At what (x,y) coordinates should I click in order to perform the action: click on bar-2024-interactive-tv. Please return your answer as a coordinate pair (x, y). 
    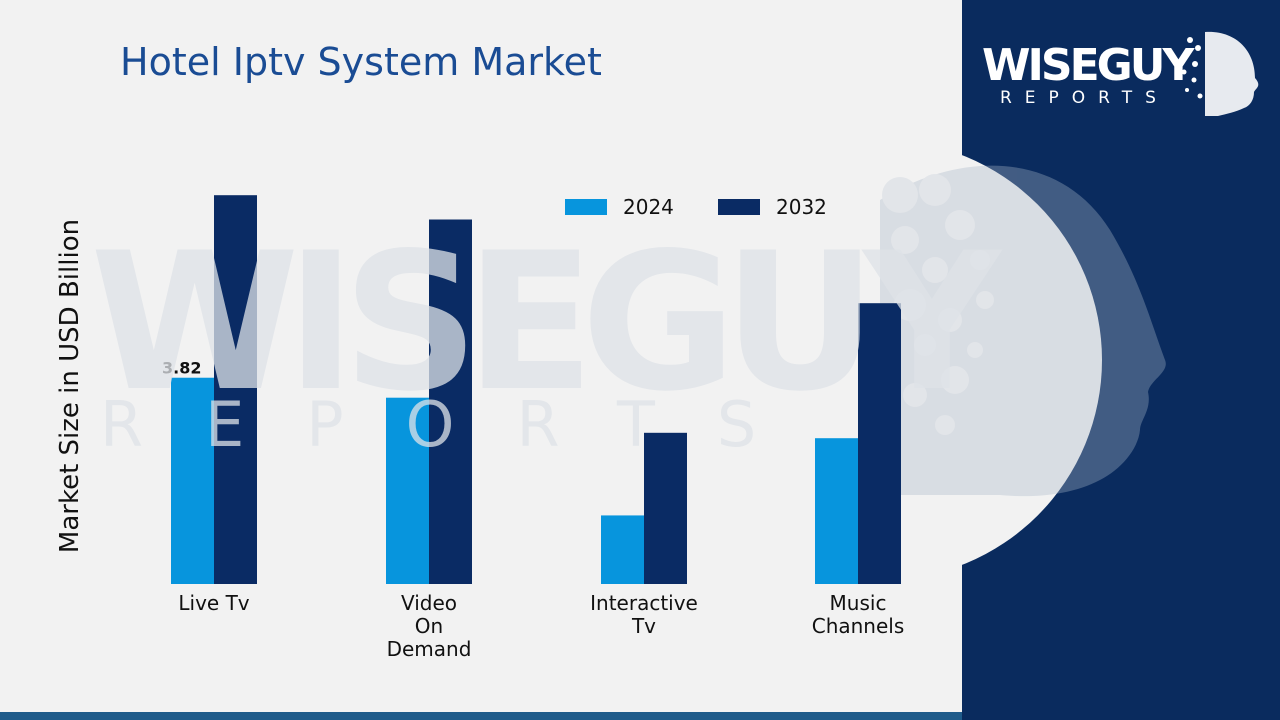
    Looking at the image, I should click on (622, 549).